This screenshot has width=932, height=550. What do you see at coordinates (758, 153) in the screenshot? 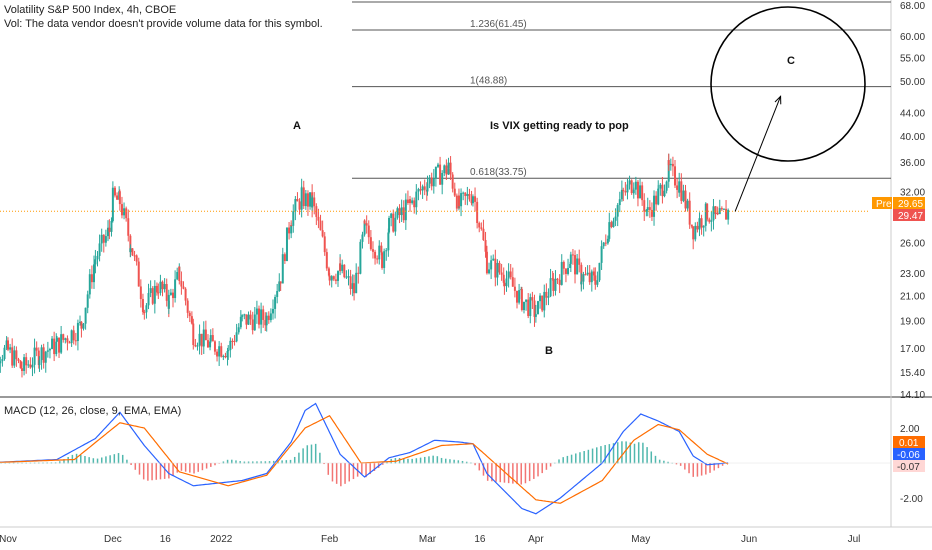
I see `projection-arrow` at bounding box center [758, 153].